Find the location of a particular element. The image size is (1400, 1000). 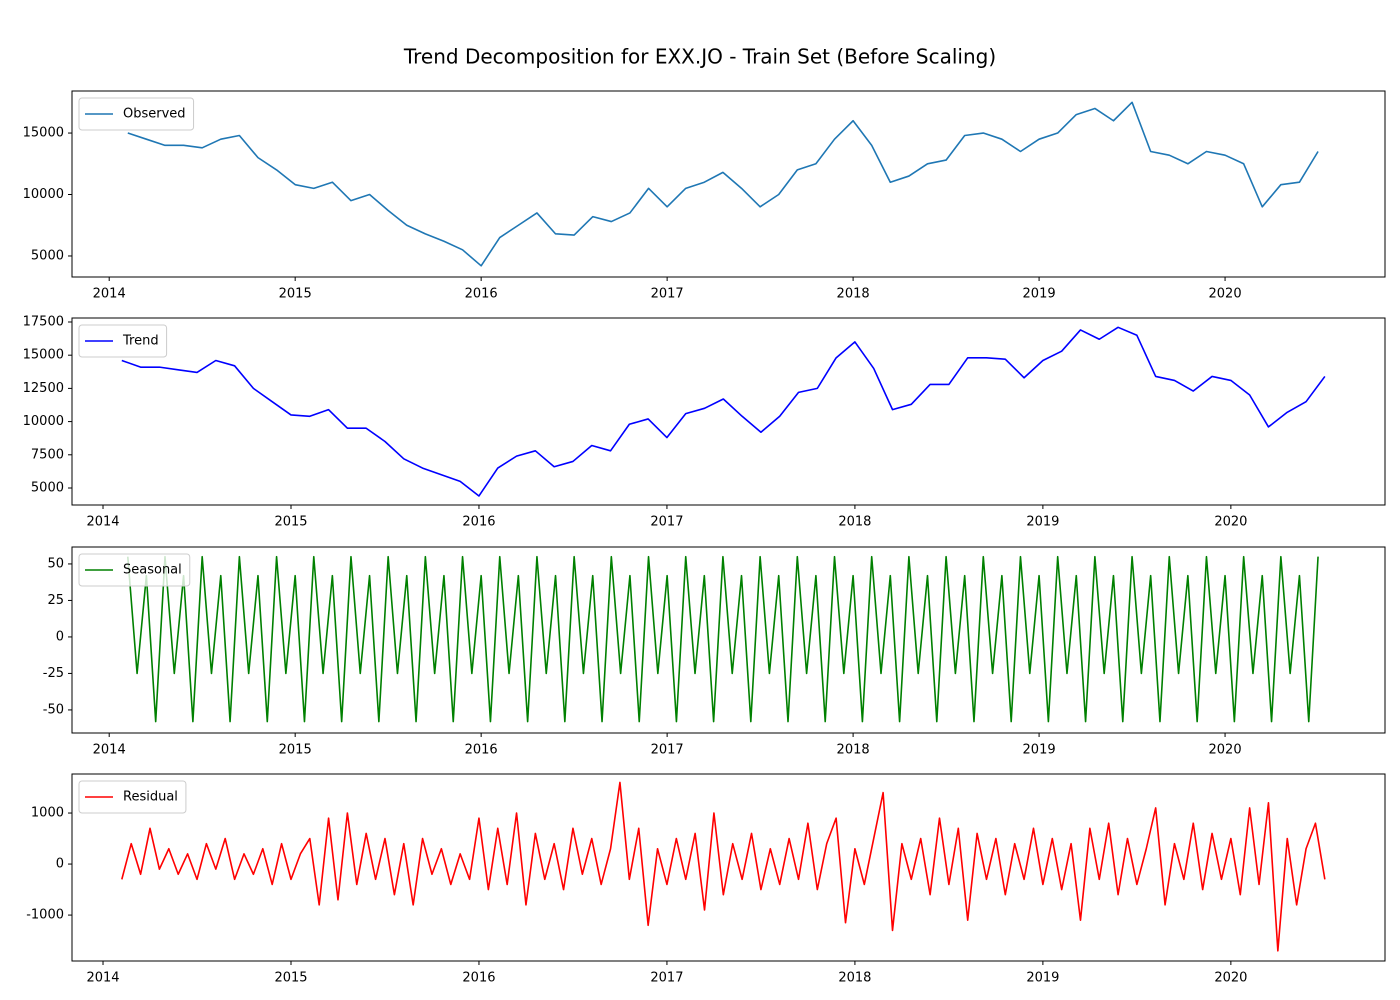

y-tick-label: -50 is located at coordinates (53, 709).